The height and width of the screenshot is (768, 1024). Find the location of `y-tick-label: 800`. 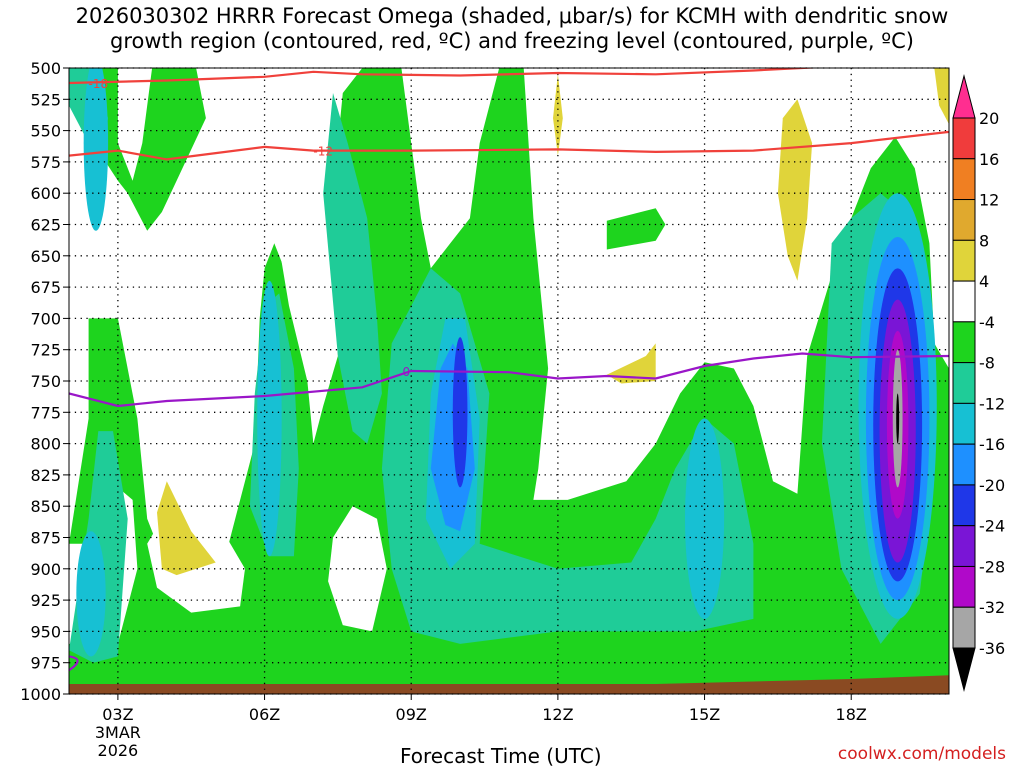

y-tick-label: 800 is located at coordinates (45, 444).